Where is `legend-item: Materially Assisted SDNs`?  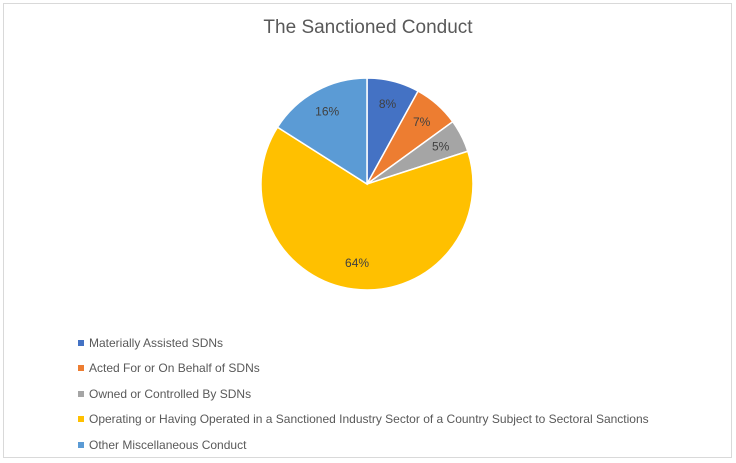
legend-item: Materially Assisted SDNs is located at coordinates (363, 343).